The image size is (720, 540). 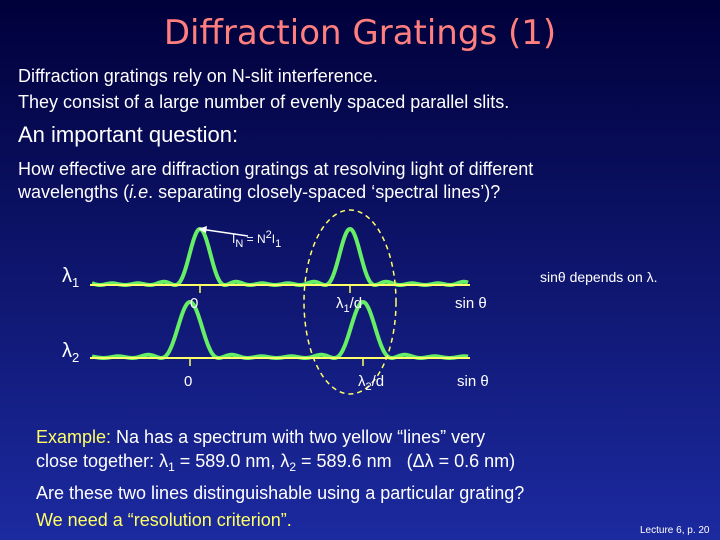 I want to click on peak-label: IN = N2I1, so click(x=256, y=239).